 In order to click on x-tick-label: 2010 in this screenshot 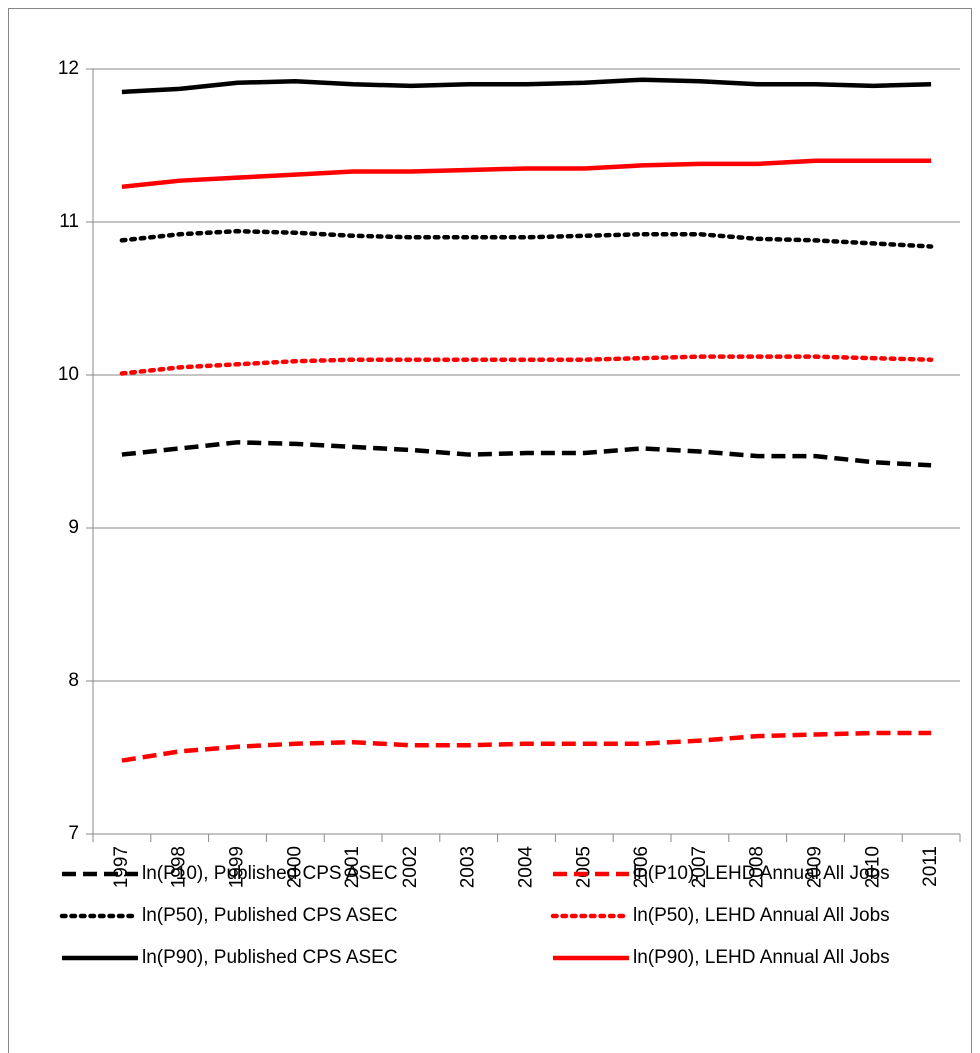, I will do `click(872, 867)`.